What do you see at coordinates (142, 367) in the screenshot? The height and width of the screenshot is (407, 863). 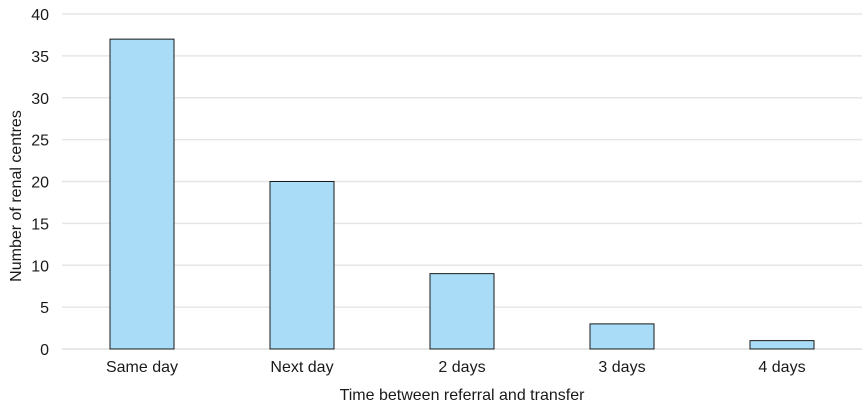 I see `x-tick-label: Same day` at bounding box center [142, 367].